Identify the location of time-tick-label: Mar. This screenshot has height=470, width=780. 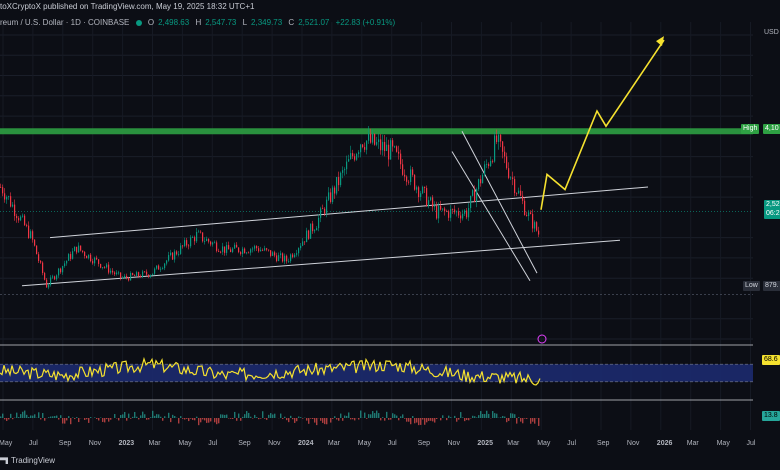
(513, 443).